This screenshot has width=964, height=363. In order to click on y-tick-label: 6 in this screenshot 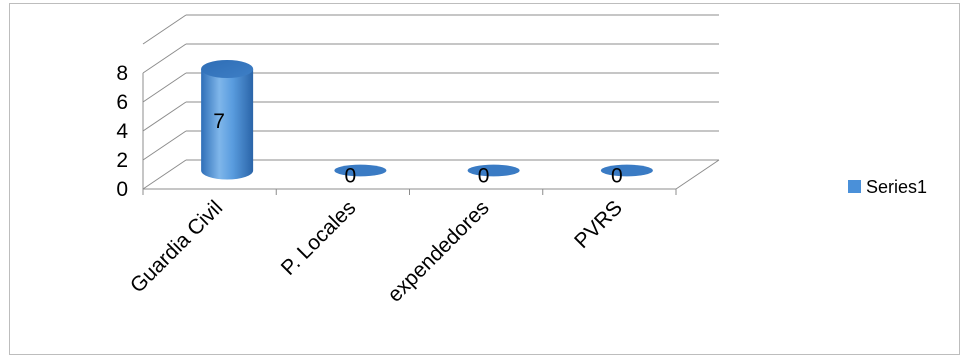, I will do `click(122, 102)`.